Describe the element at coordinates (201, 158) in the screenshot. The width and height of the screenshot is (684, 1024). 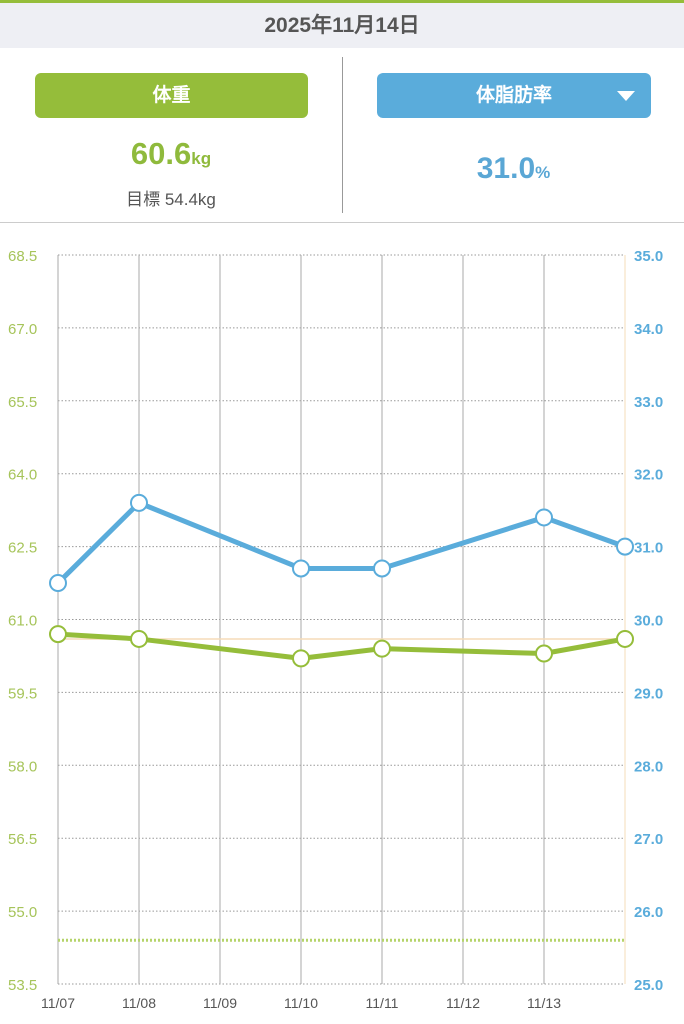
I see `weight-unit: kg` at that location.